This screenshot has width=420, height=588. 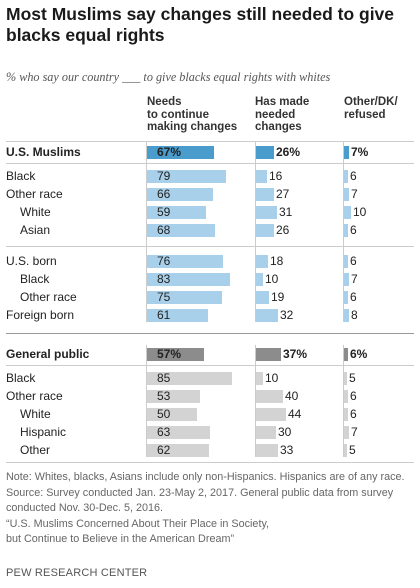 What do you see at coordinates (278, 297) in the screenshot?
I see `data-label: 19` at bounding box center [278, 297].